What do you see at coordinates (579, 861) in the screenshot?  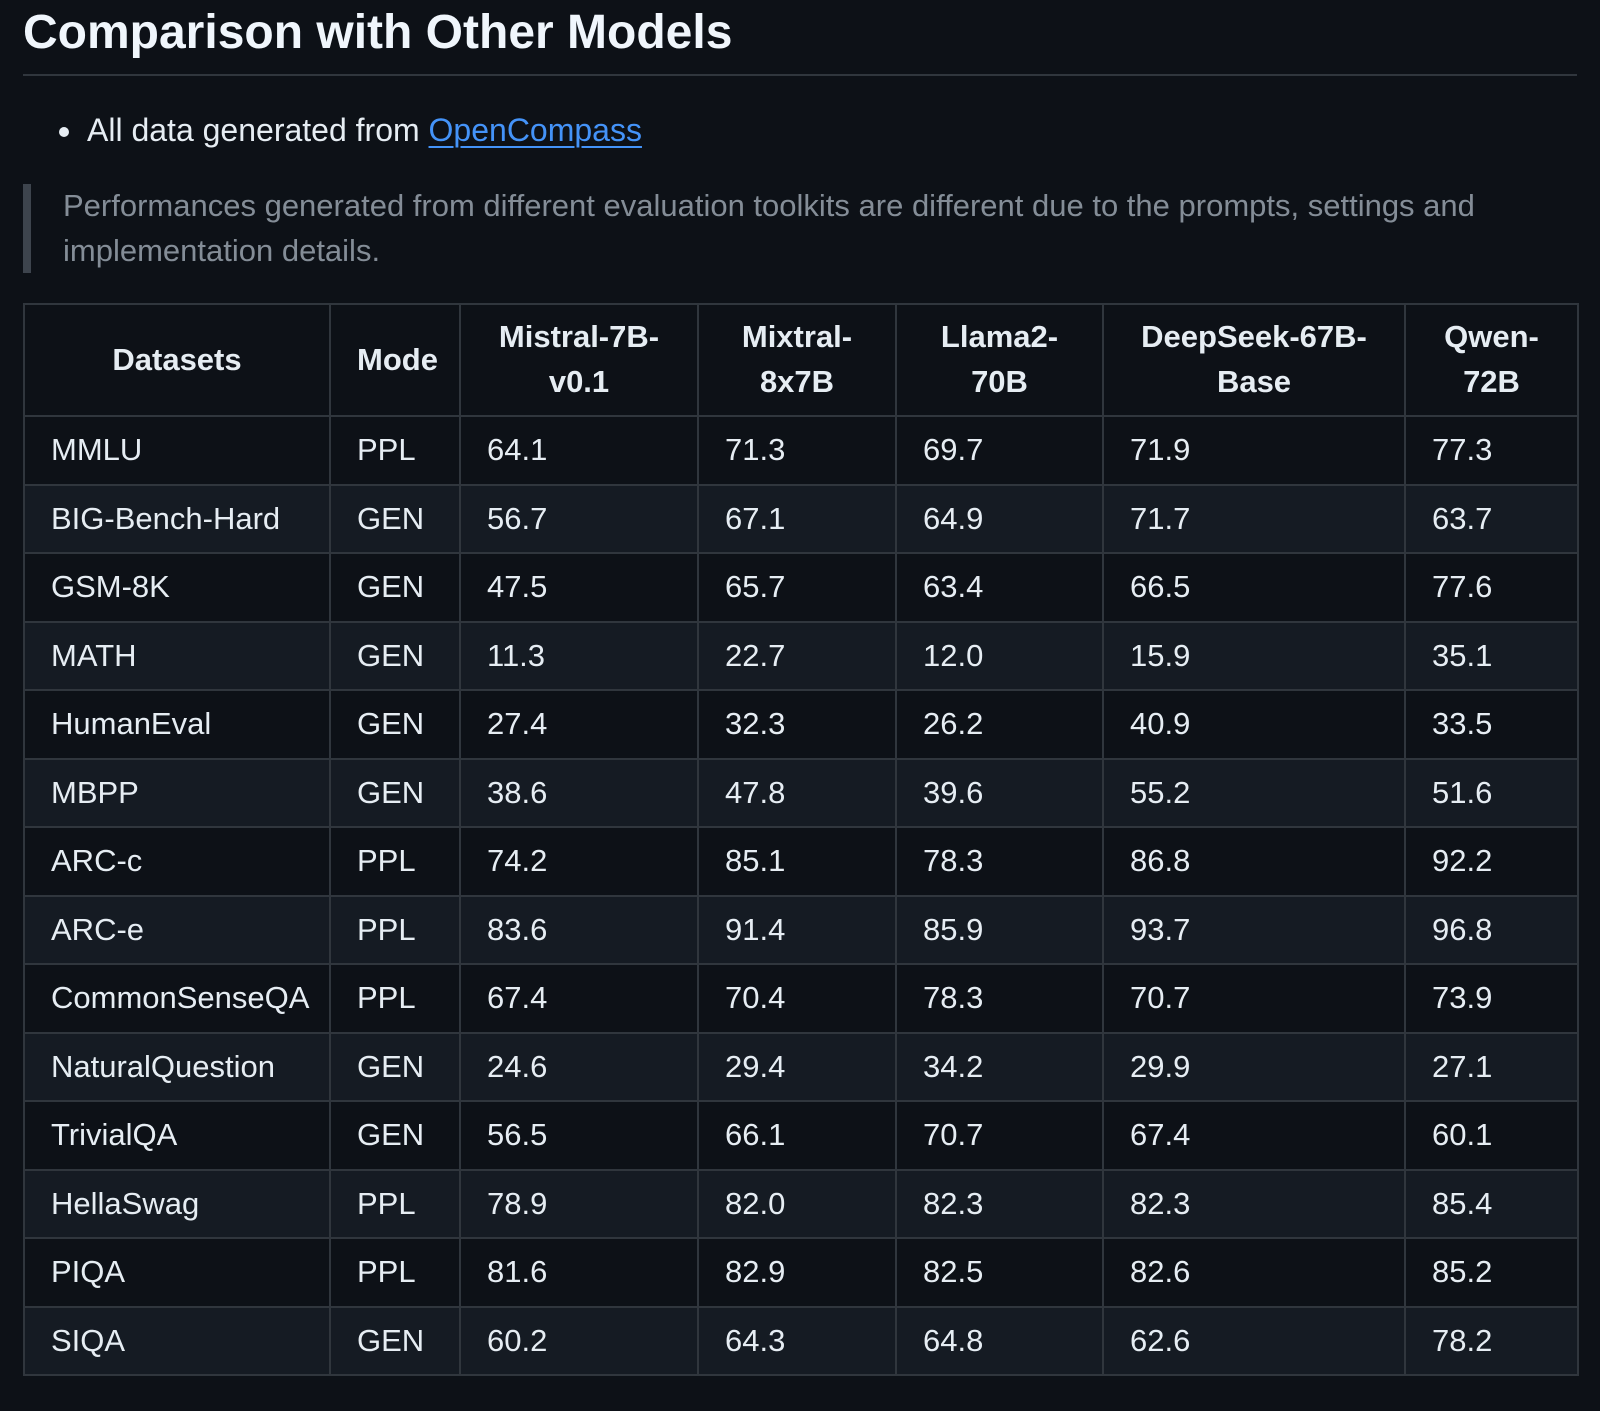 I see `score-cell: 74.2` at bounding box center [579, 861].